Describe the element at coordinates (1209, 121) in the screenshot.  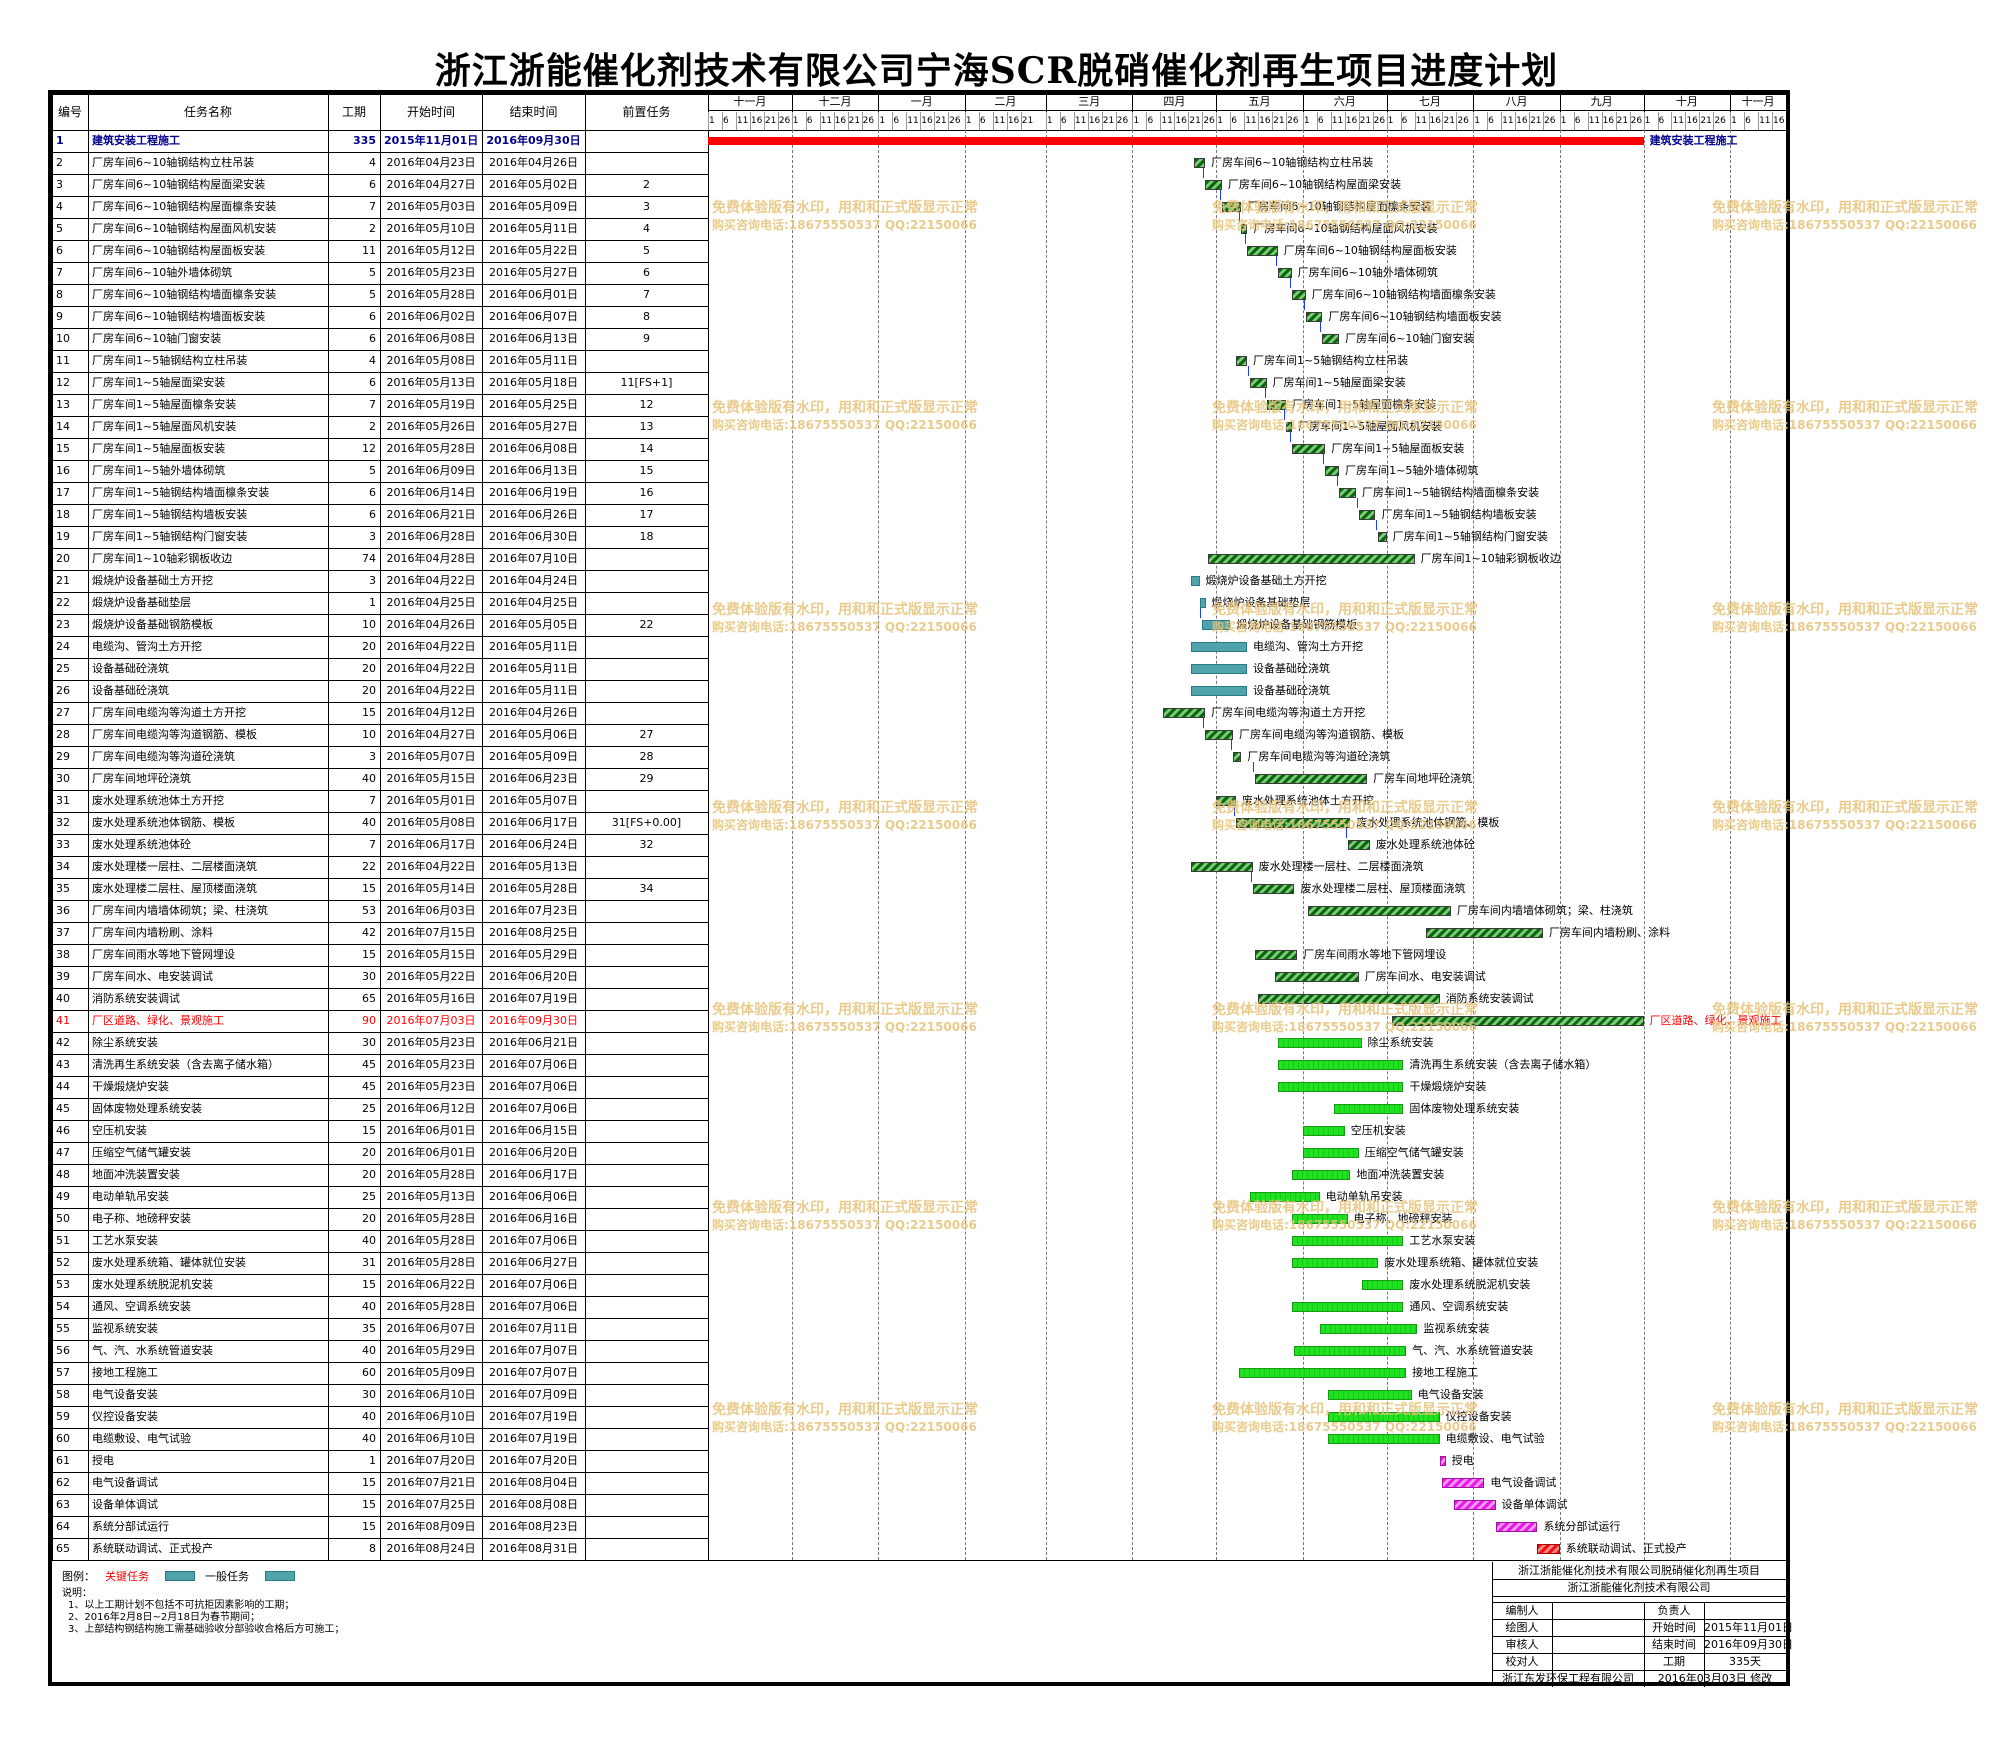
I see `day-tick-label: 26` at that location.